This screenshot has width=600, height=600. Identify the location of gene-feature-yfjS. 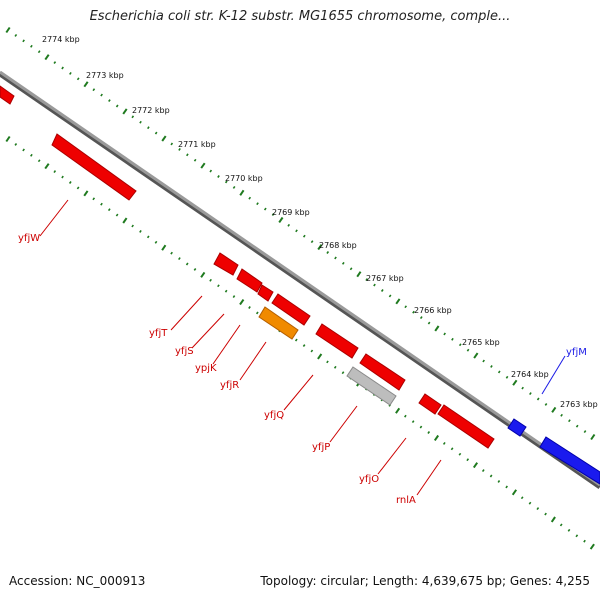
(249, 280).